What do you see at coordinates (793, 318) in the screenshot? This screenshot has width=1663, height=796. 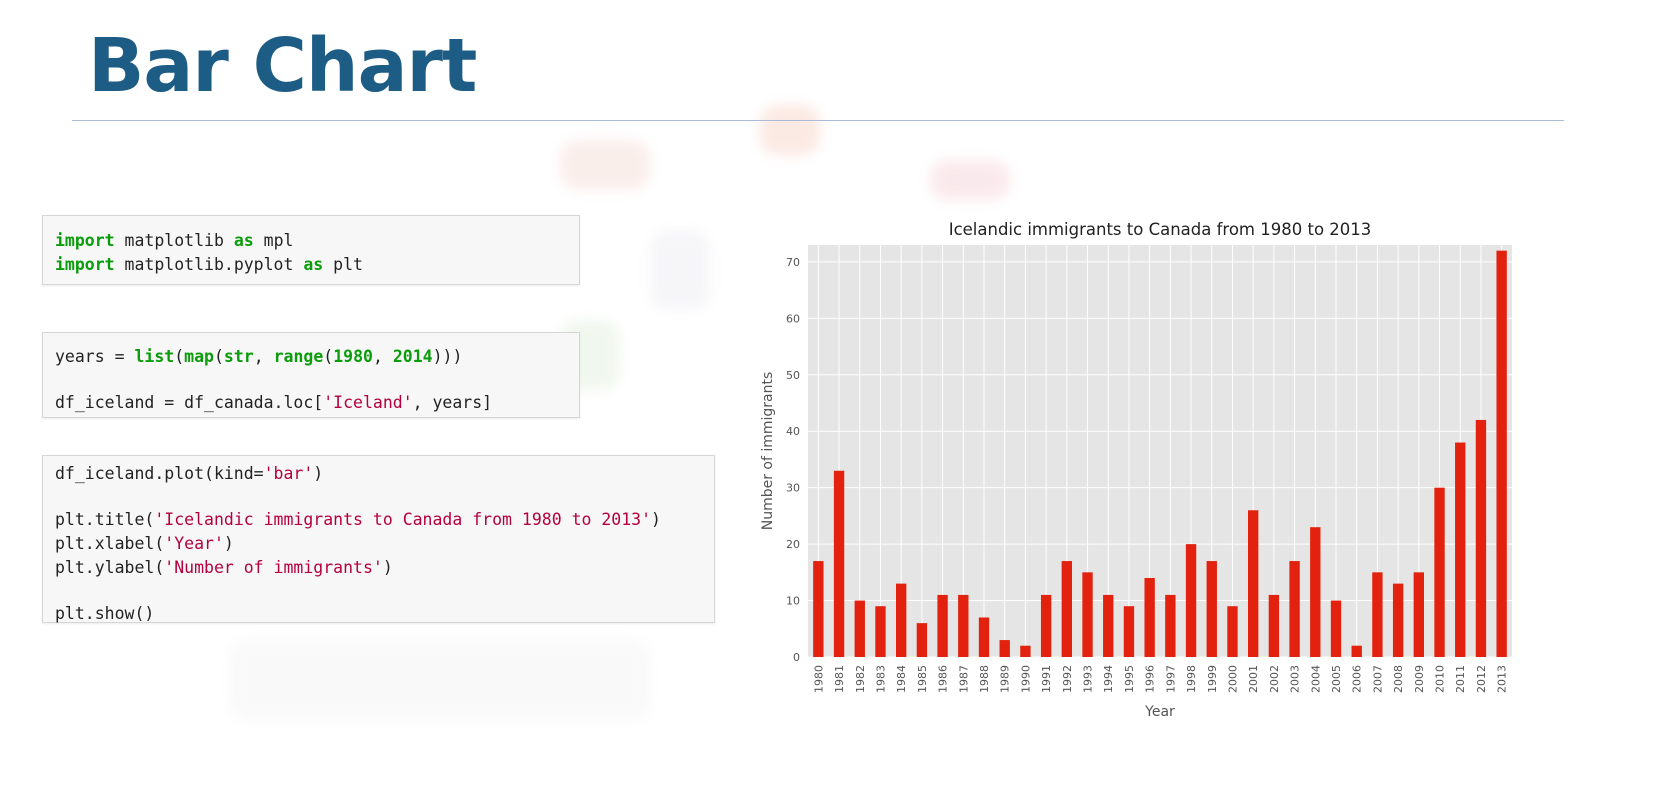 I see `y-tick-label: 60` at bounding box center [793, 318].